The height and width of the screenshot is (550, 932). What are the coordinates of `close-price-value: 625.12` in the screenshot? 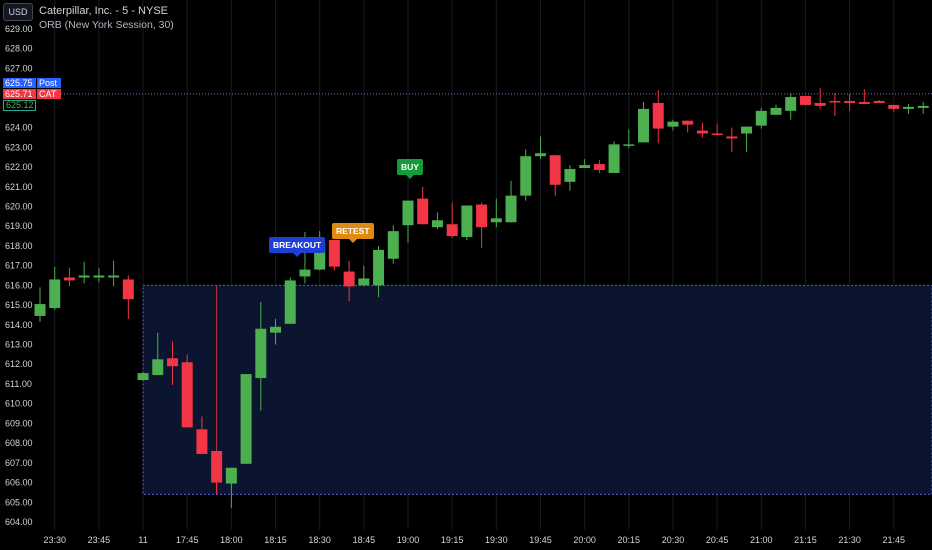 It's located at (19, 105).